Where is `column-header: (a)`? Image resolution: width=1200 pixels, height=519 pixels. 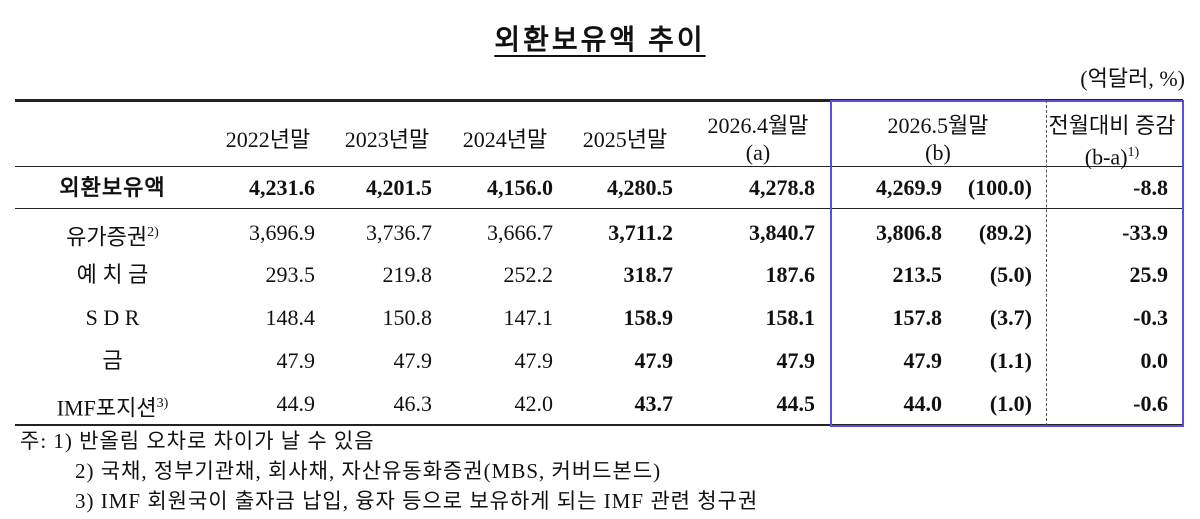
column-header: (a) is located at coordinates (758, 153).